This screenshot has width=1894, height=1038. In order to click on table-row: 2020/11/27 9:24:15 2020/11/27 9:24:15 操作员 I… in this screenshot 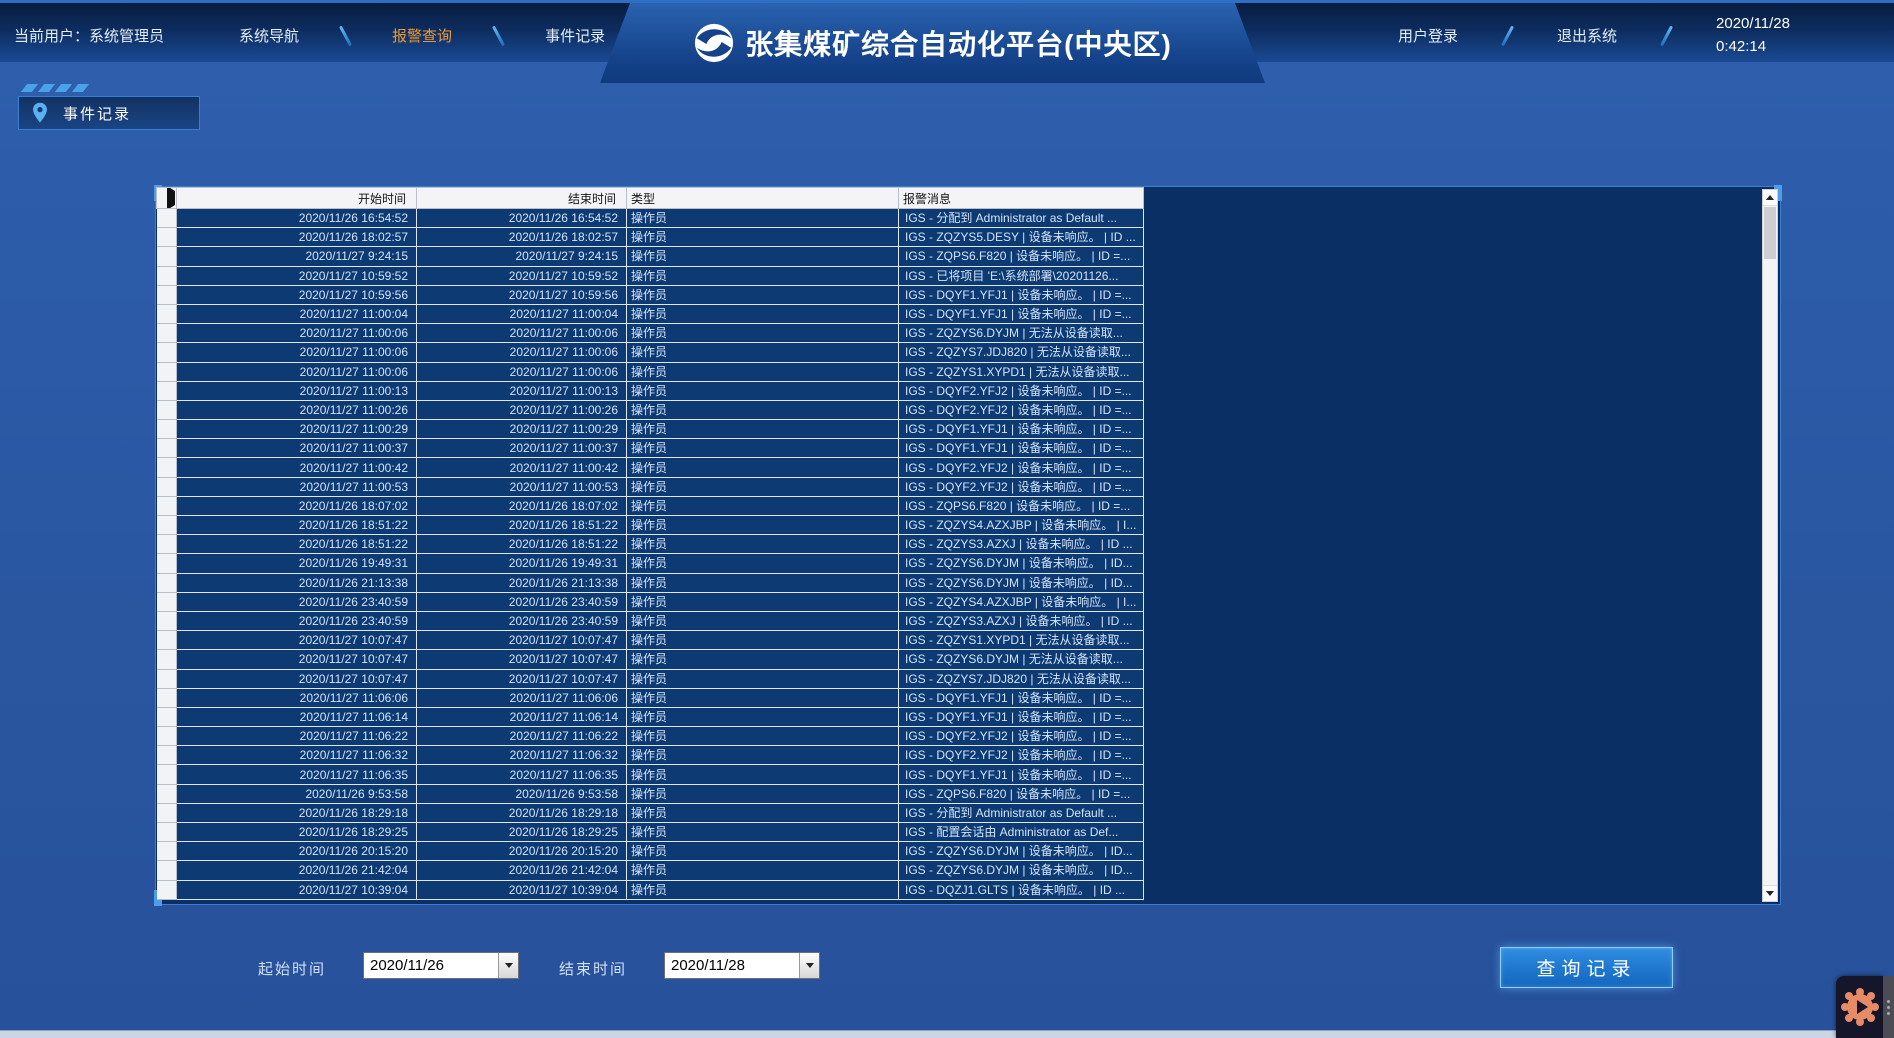, I will do `click(650, 256)`.